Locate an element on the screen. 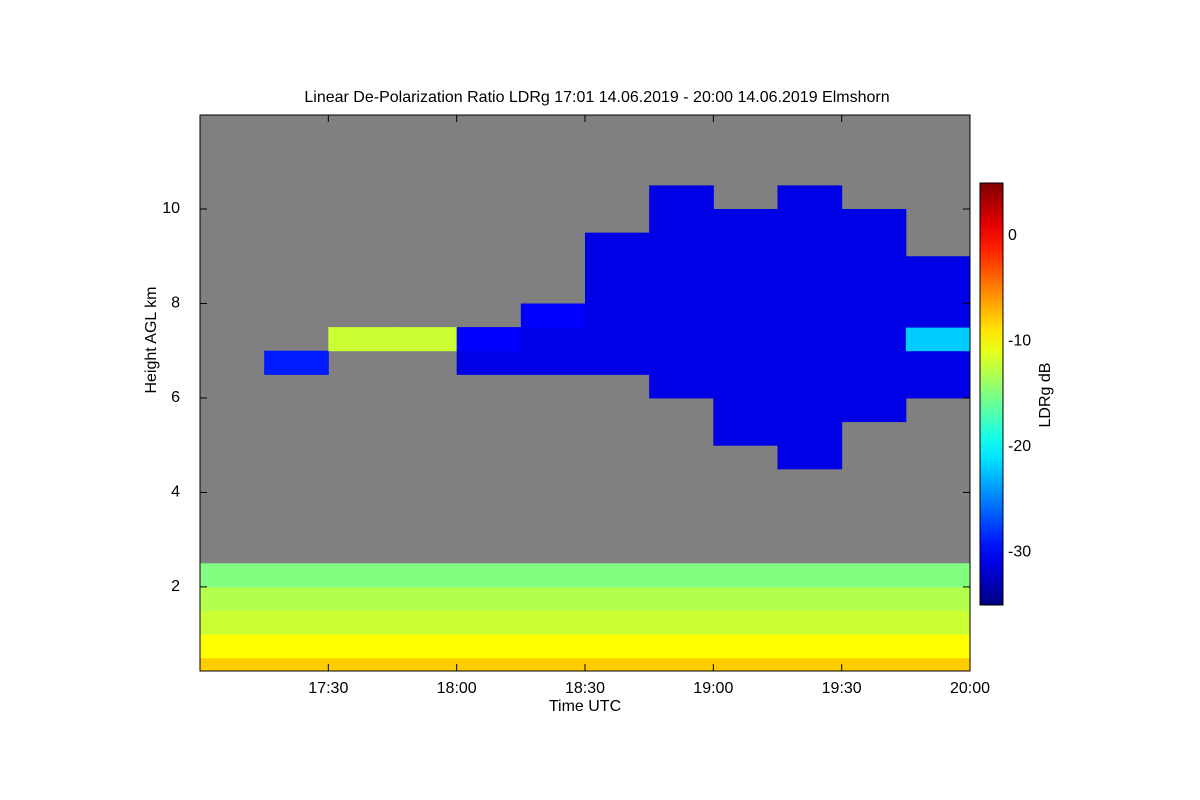 Image resolution: width=1200 pixels, height=800 pixels. x-tick-label: 17:30 is located at coordinates (328, 688).